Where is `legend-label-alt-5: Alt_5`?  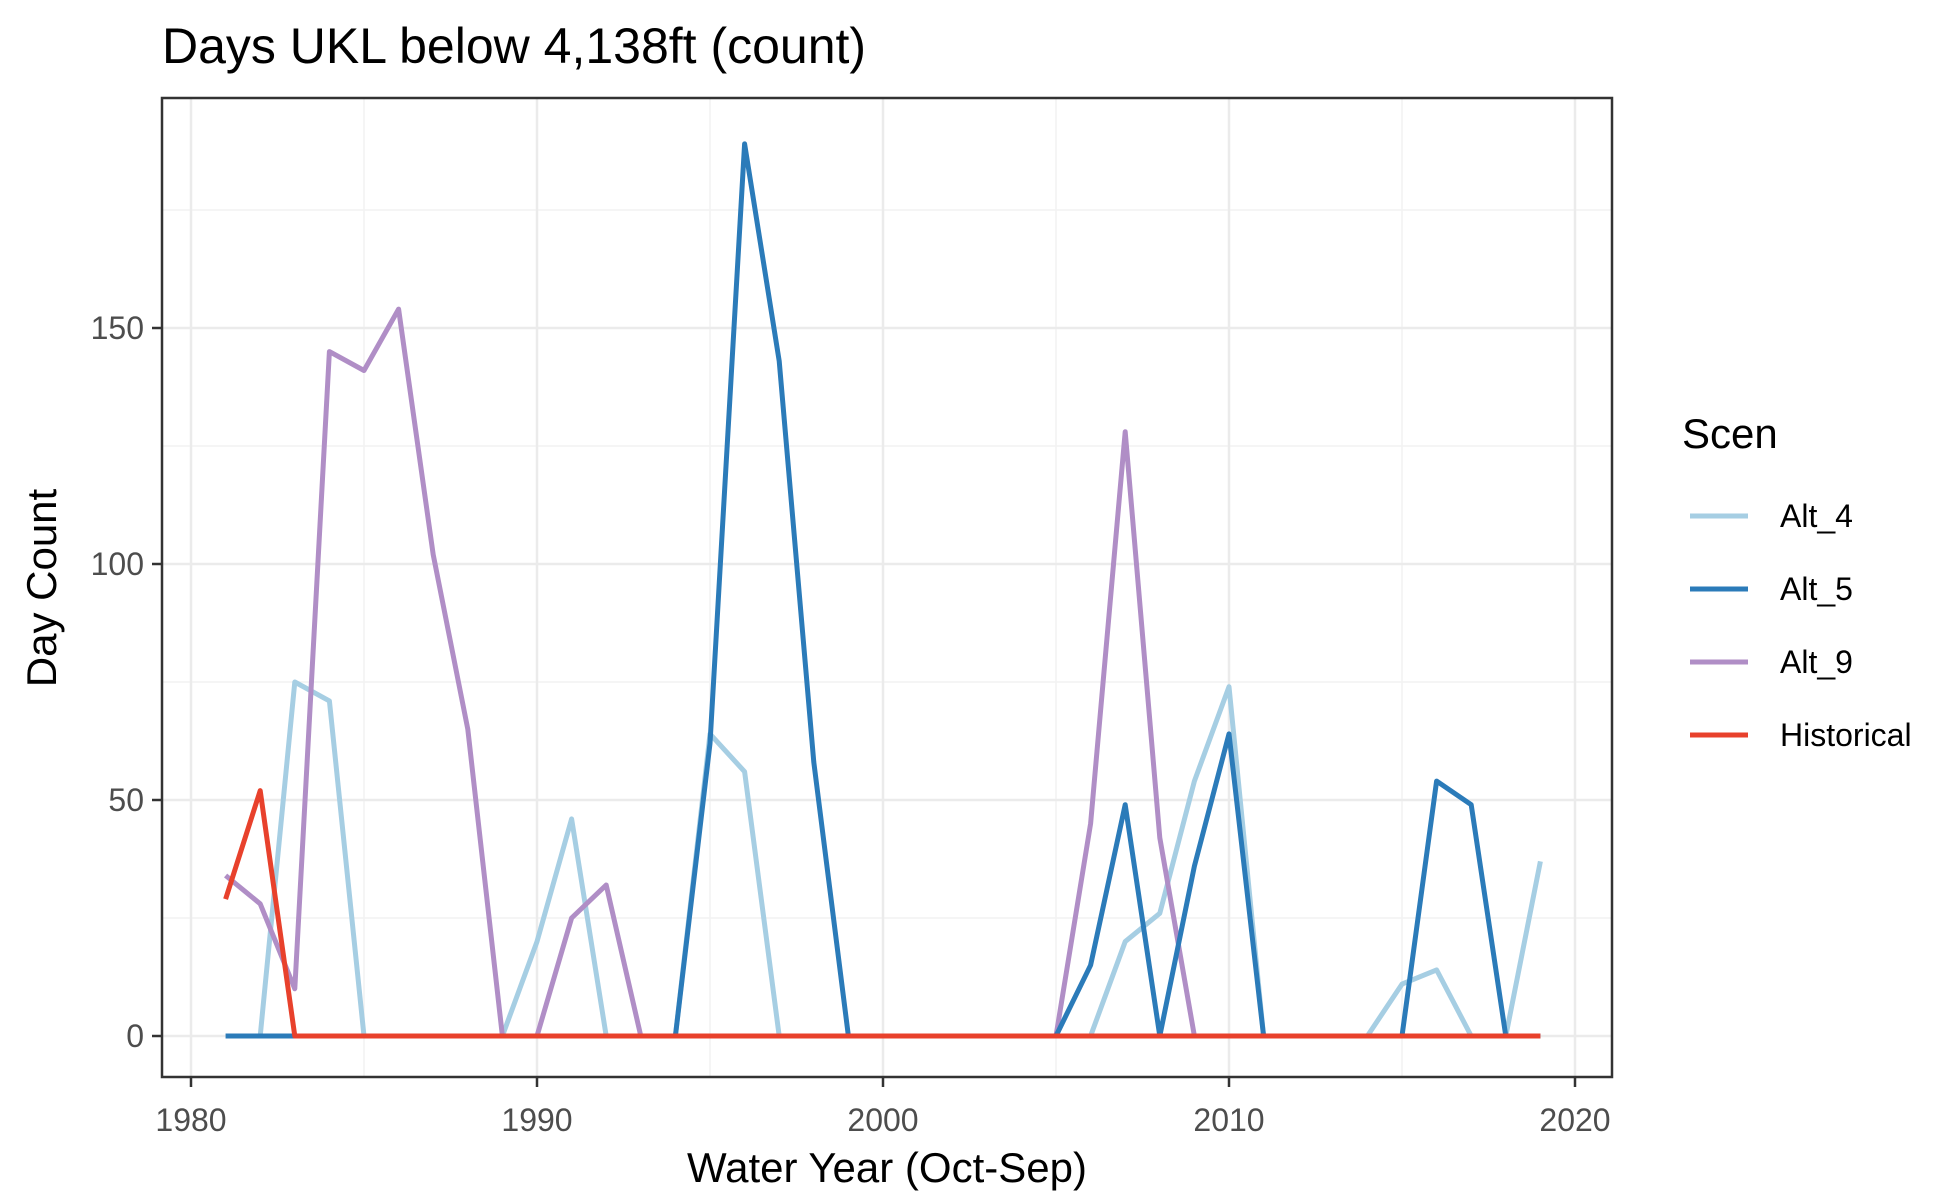
legend-label-alt-5: Alt_5 is located at coordinates (1816, 589).